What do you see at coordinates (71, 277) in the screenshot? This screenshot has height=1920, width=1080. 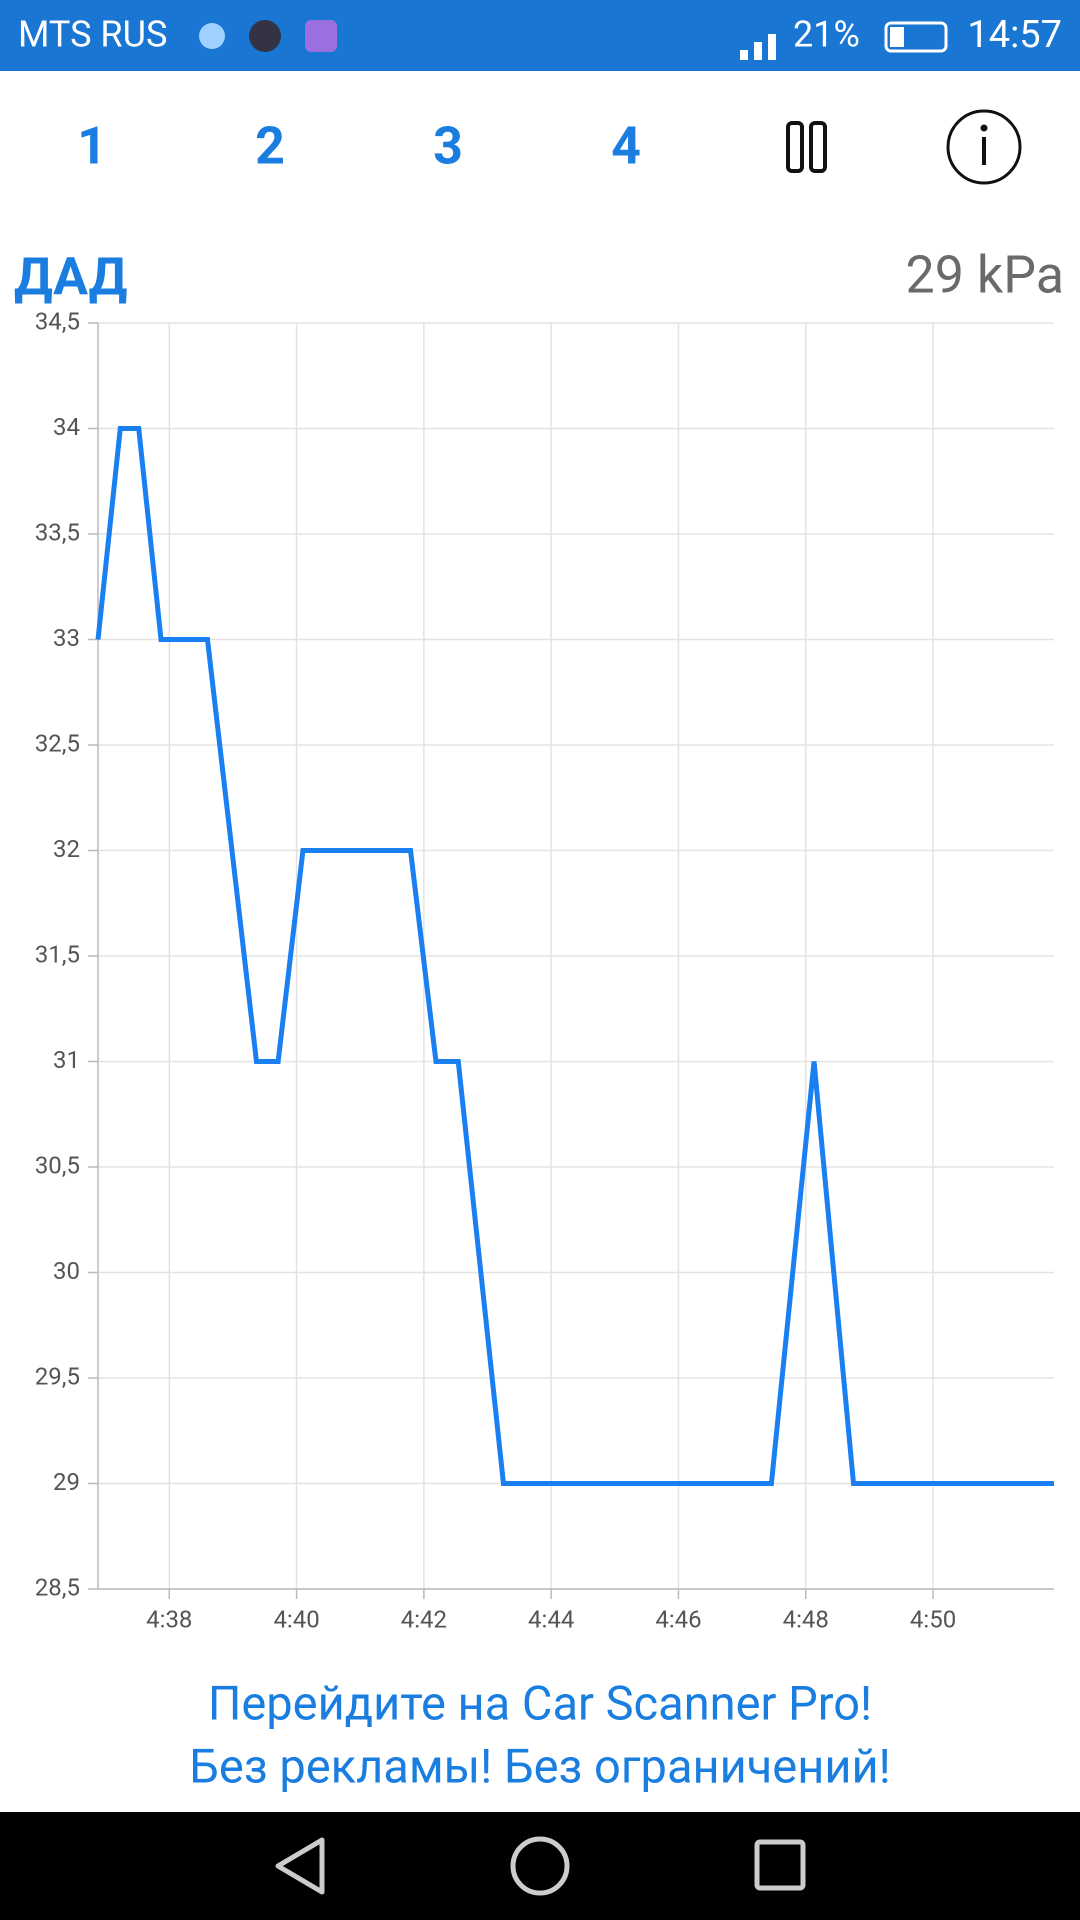 I see `chart-title: ДАД` at bounding box center [71, 277].